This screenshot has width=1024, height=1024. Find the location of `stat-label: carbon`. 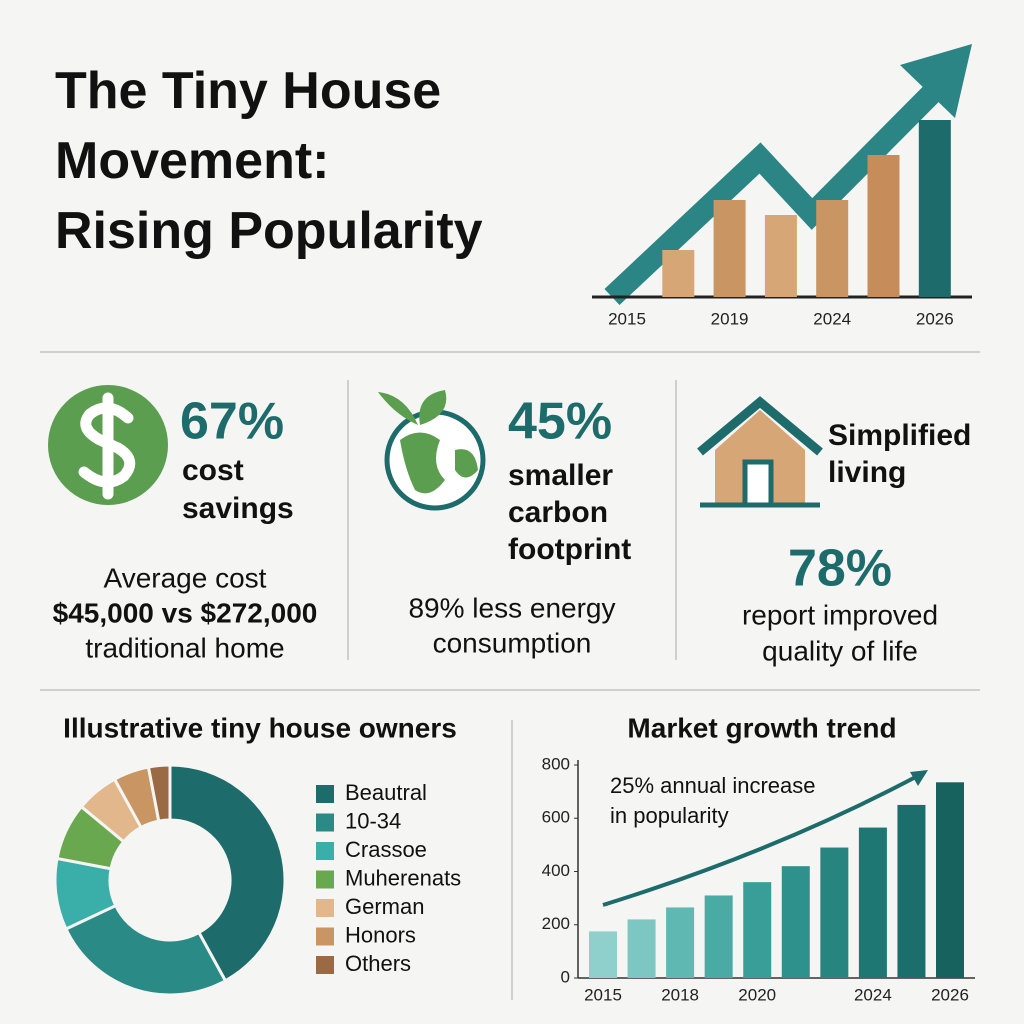

stat-label: carbon is located at coordinates (558, 512).